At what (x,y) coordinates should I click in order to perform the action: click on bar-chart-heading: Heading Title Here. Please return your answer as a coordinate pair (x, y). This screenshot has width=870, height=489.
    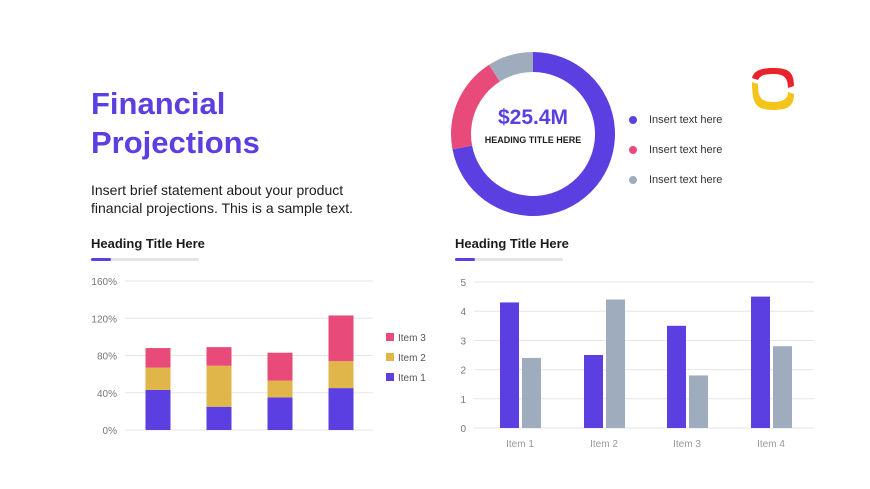
    Looking at the image, I should click on (512, 243).